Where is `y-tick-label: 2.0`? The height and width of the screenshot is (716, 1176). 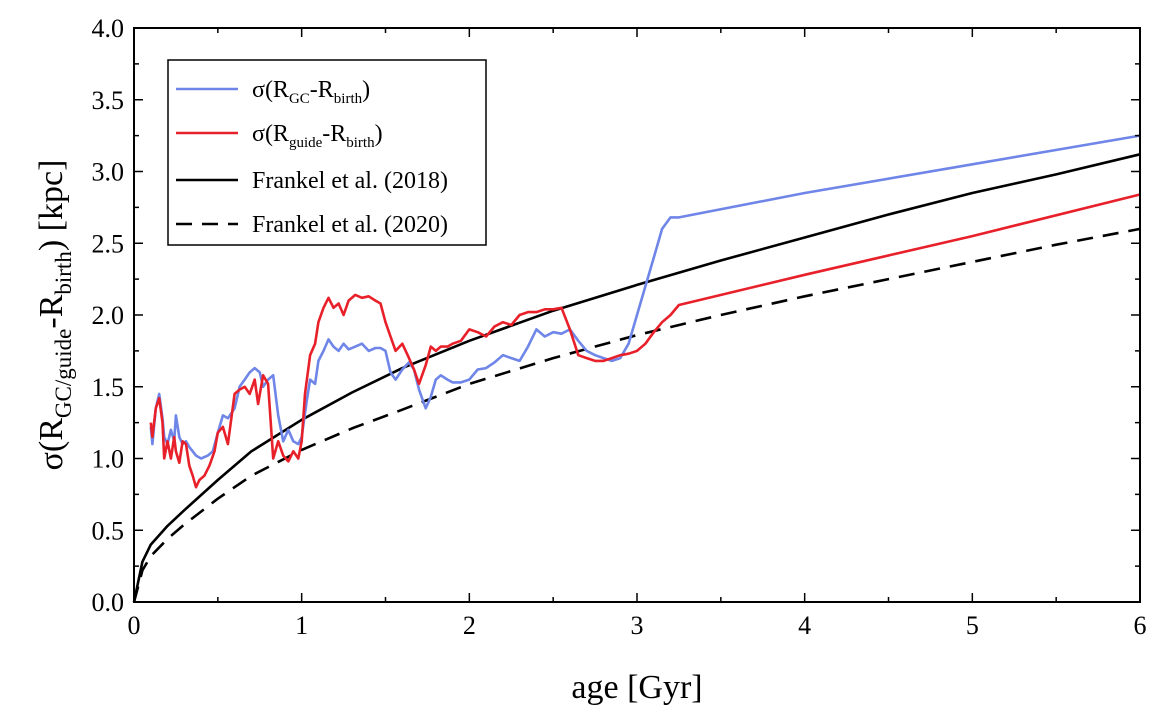 y-tick-label: 2.0 is located at coordinates (108, 315).